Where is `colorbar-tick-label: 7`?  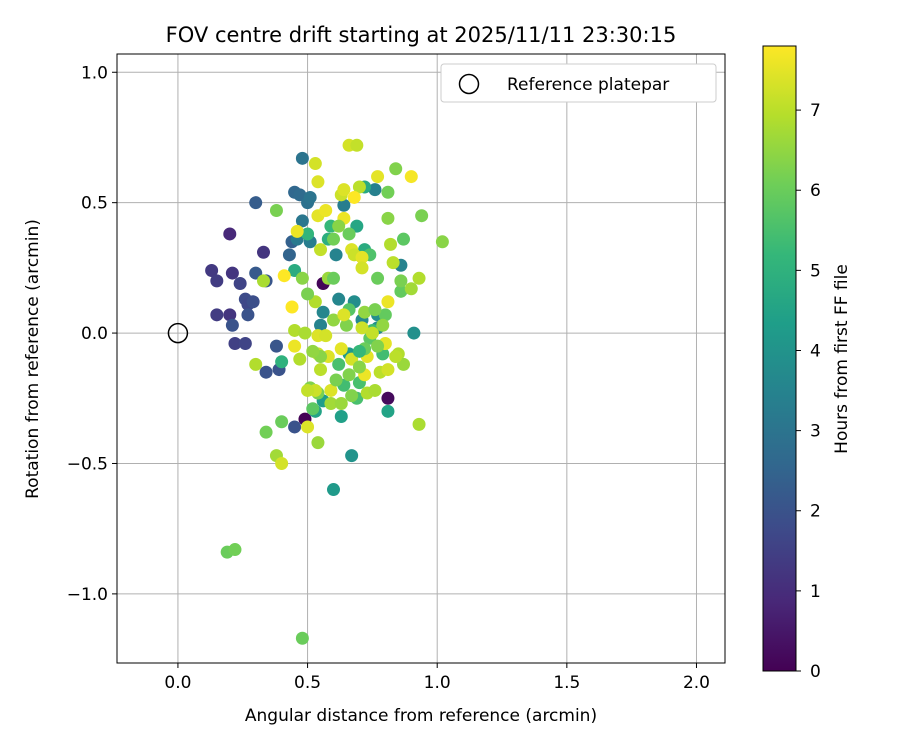 colorbar-tick-label: 7 is located at coordinates (815, 111).